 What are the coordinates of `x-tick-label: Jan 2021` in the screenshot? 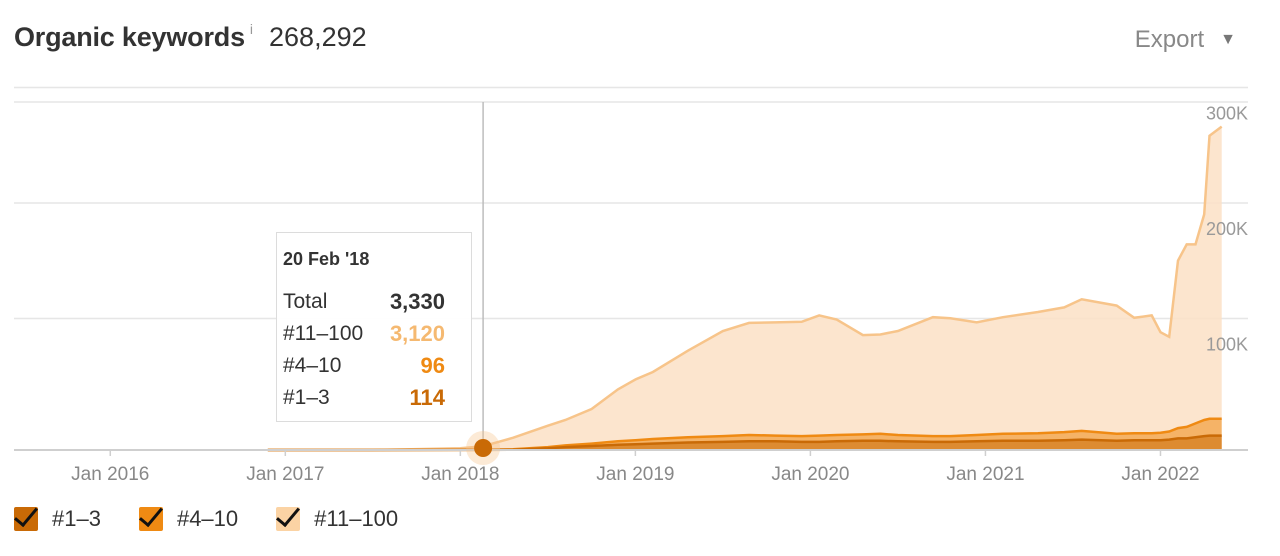 It's located at (985, 474).